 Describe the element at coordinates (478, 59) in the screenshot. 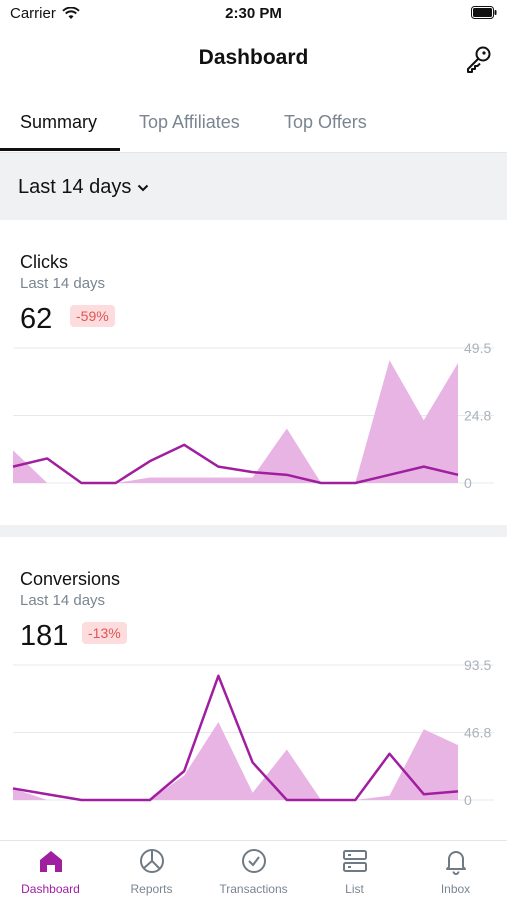

I see `key-icon` at that location.